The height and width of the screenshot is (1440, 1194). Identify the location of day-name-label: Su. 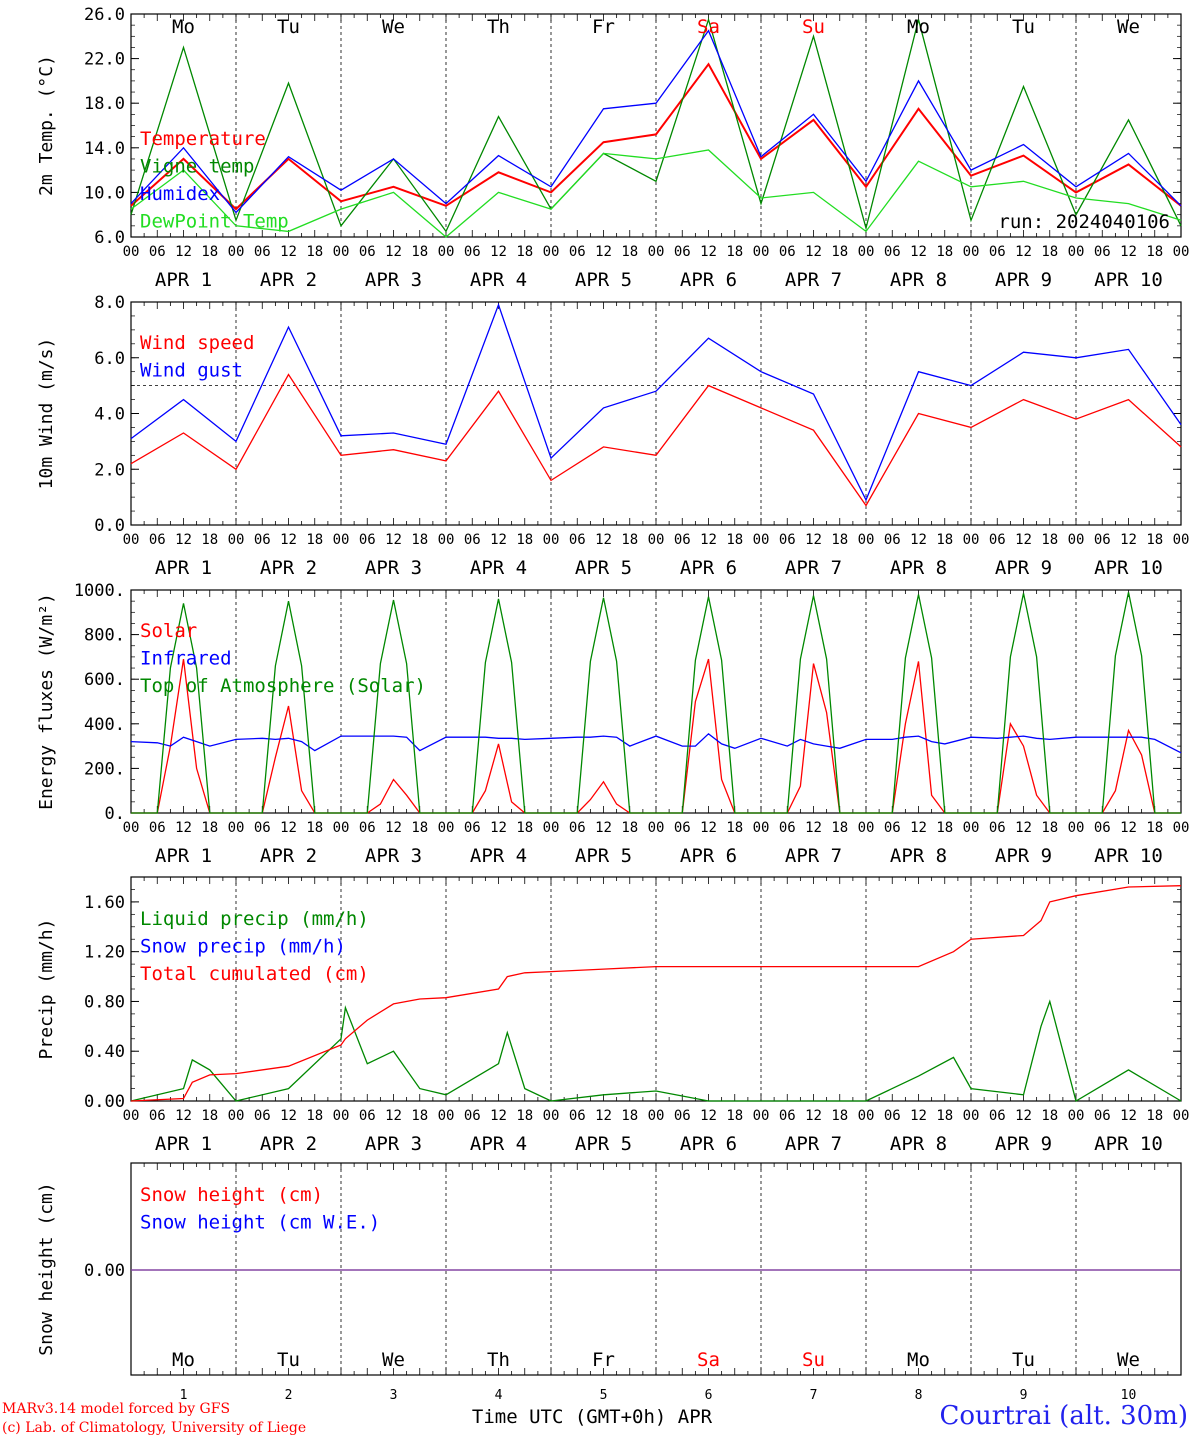
(813, 1360).